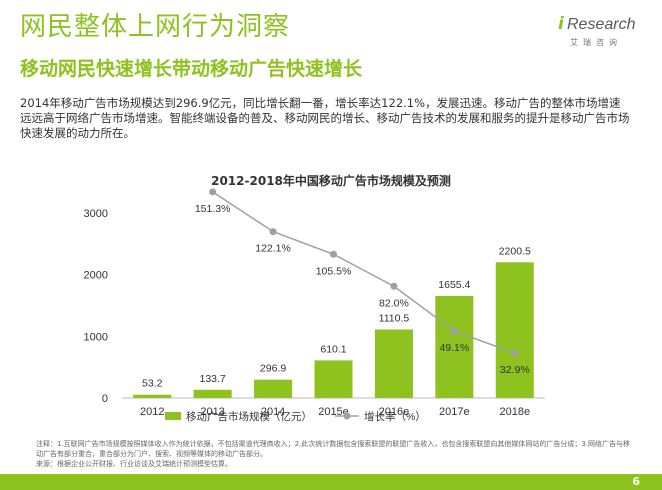  I want to click on growth-rate-label: 82.0%, so click(394, 303).